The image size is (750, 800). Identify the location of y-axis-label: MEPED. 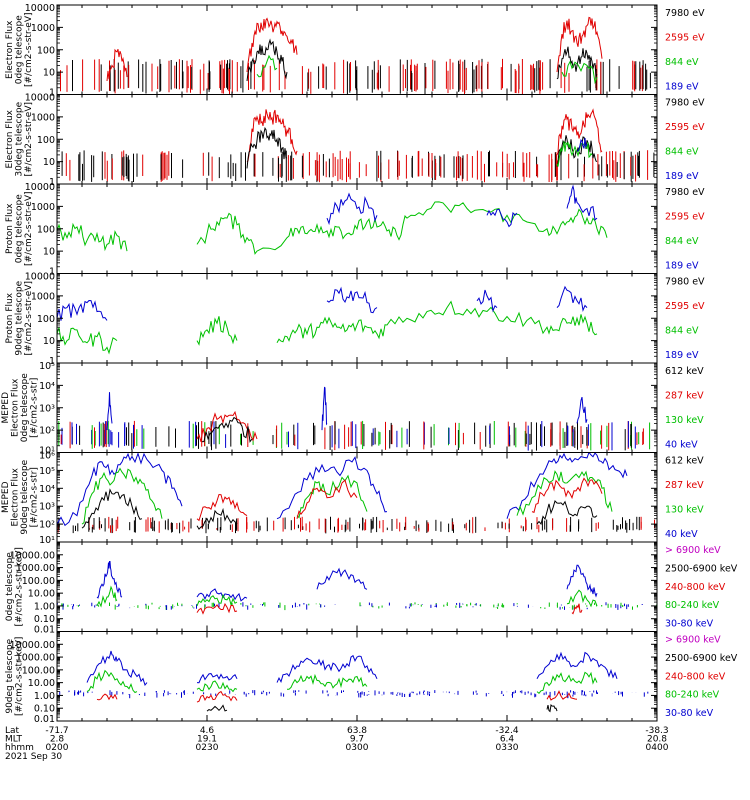
(6, 408).